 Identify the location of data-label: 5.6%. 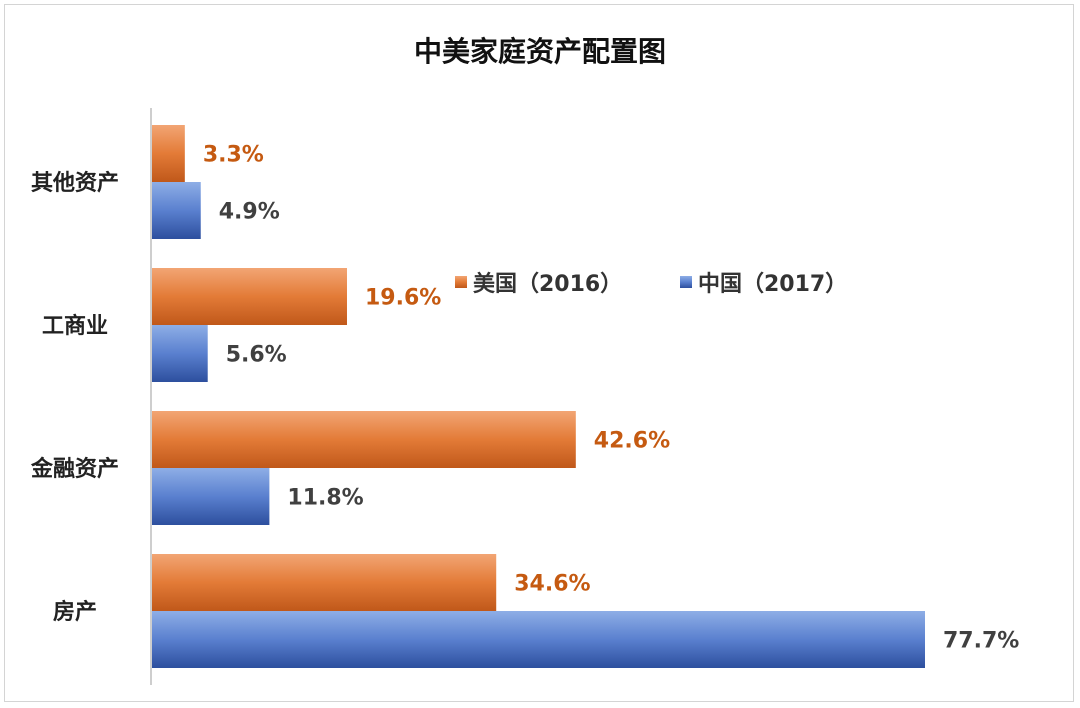
(256, 355).